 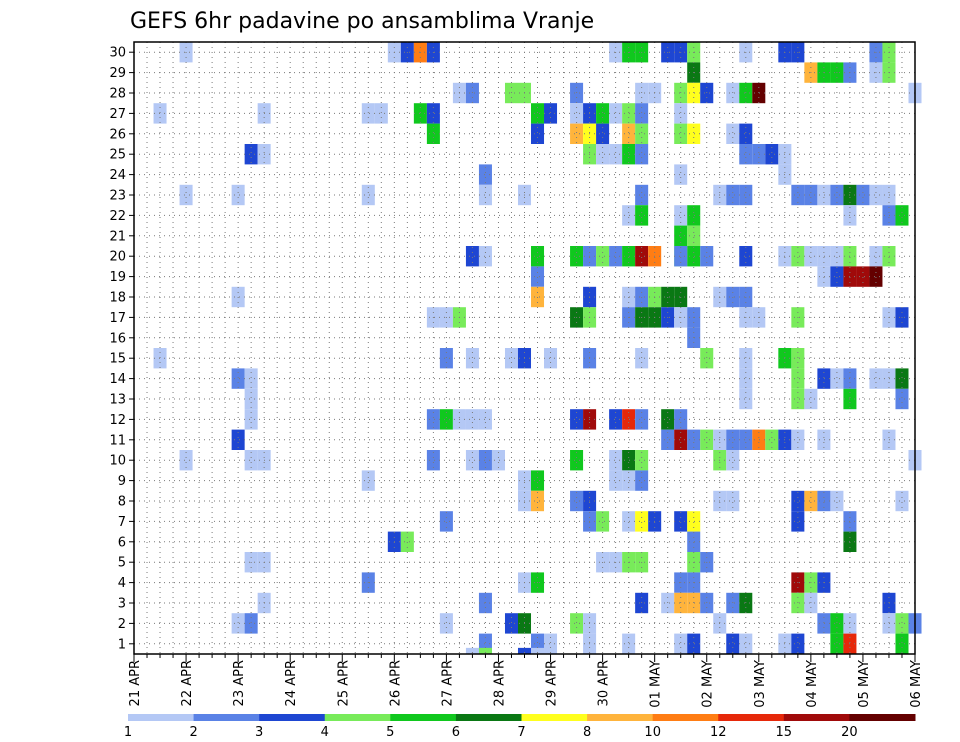 What do you see at coordinates (117, 277) in the screenshot?
I see `y-tick-label: 19` at bounding box center [117, 277].